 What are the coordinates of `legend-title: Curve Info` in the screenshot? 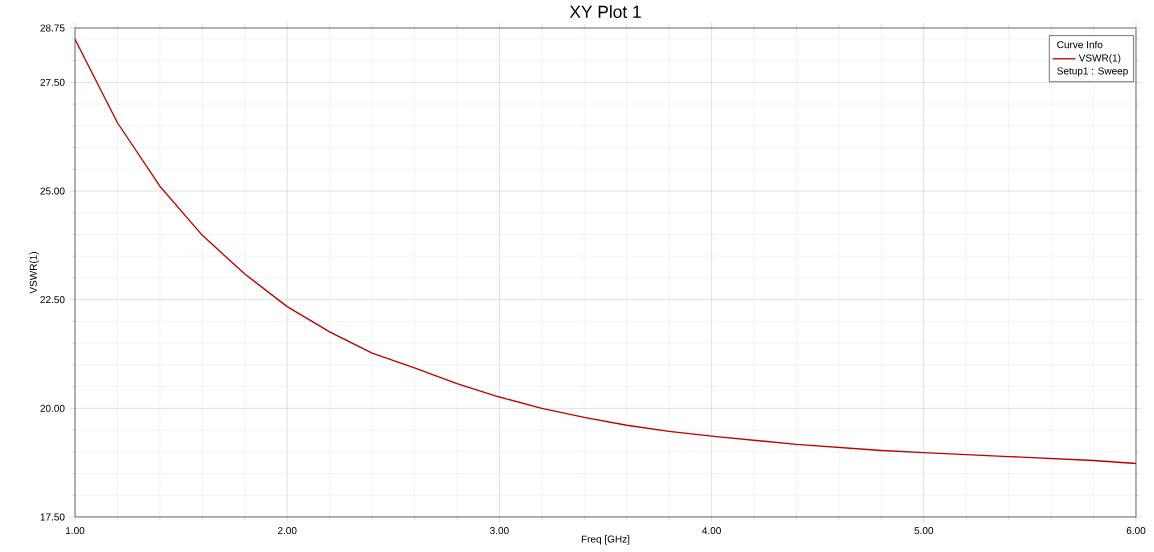 It's located at (1080, 44).